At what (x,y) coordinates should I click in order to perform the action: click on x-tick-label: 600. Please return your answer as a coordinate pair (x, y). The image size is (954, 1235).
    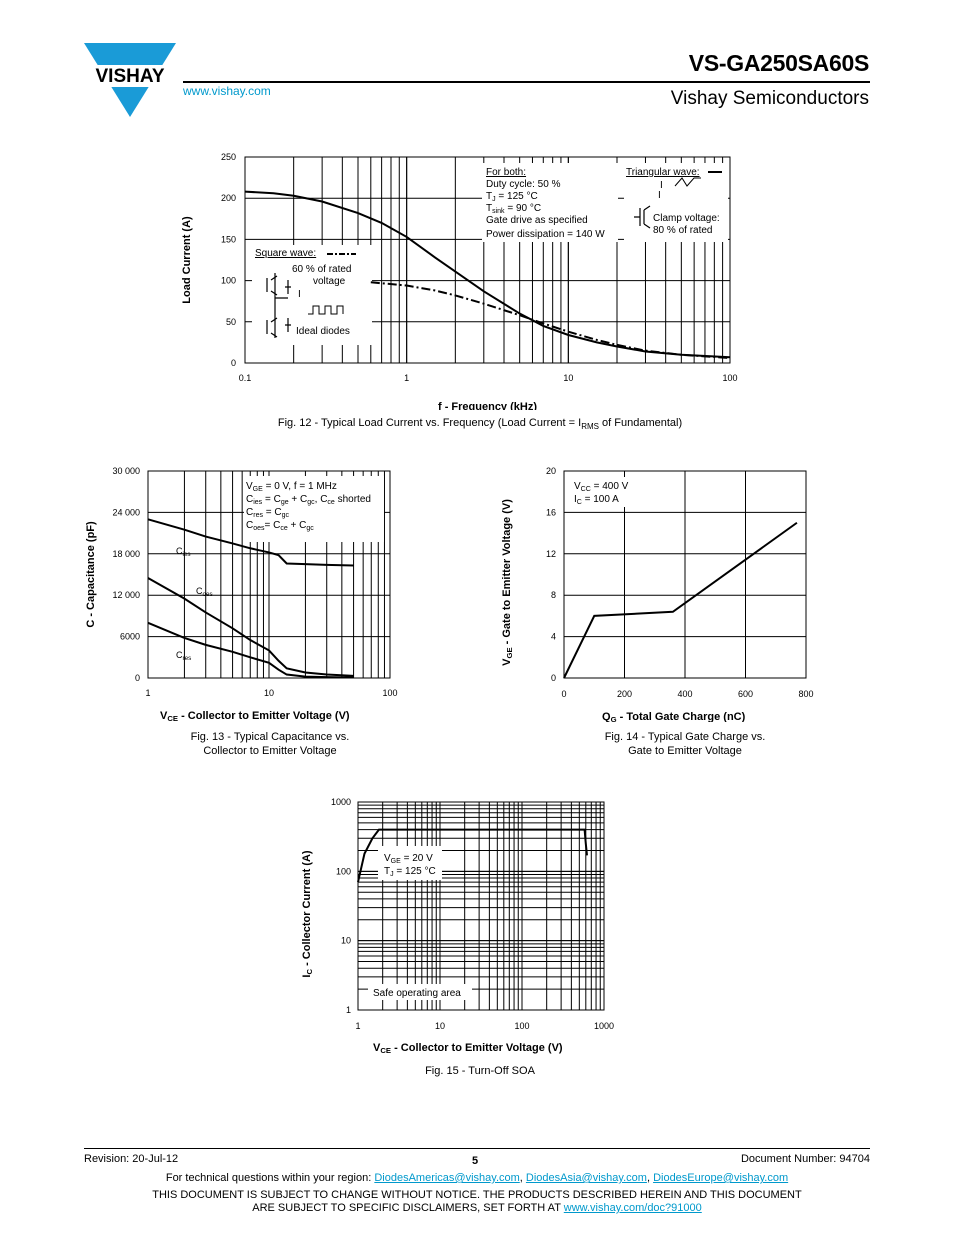
    Looking at the image, I should click on (745, 694).